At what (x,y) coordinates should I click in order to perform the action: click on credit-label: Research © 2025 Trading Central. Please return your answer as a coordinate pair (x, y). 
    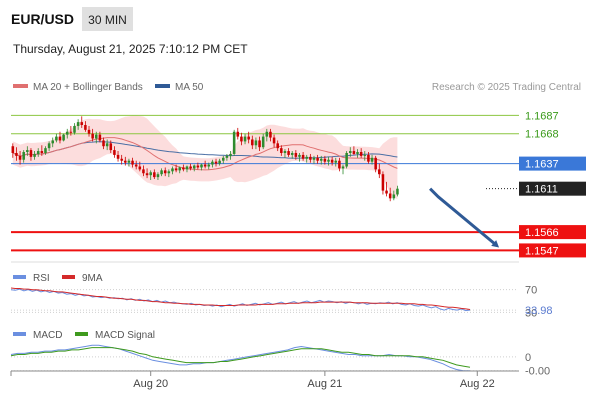
    Looking at the image, I should click on (506, 87).